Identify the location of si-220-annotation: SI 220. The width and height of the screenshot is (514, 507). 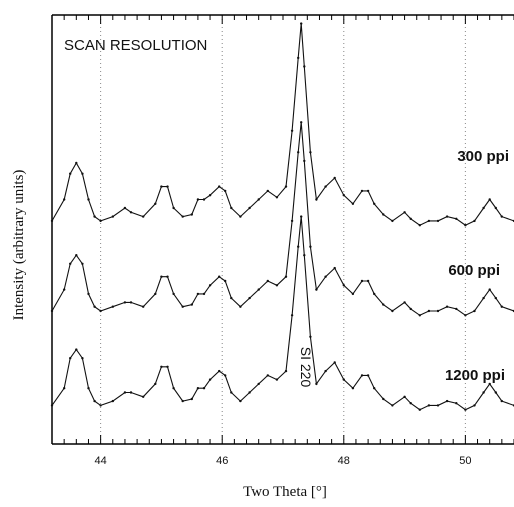
(306, 367).